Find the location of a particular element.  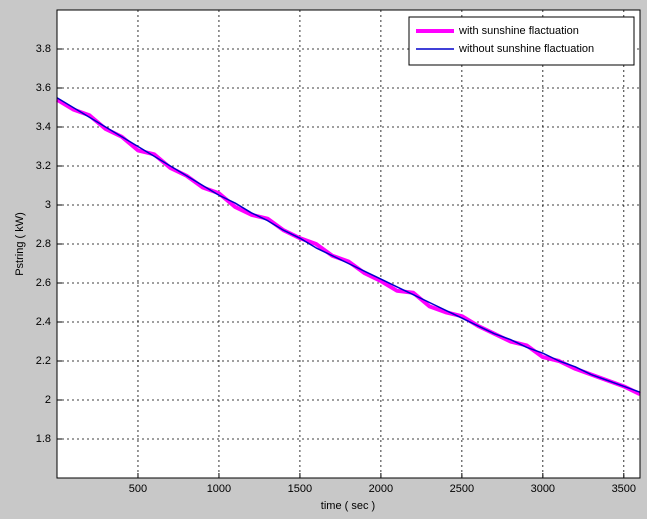

y-tick-label: 2.6 is located at coordinates (43, 283).